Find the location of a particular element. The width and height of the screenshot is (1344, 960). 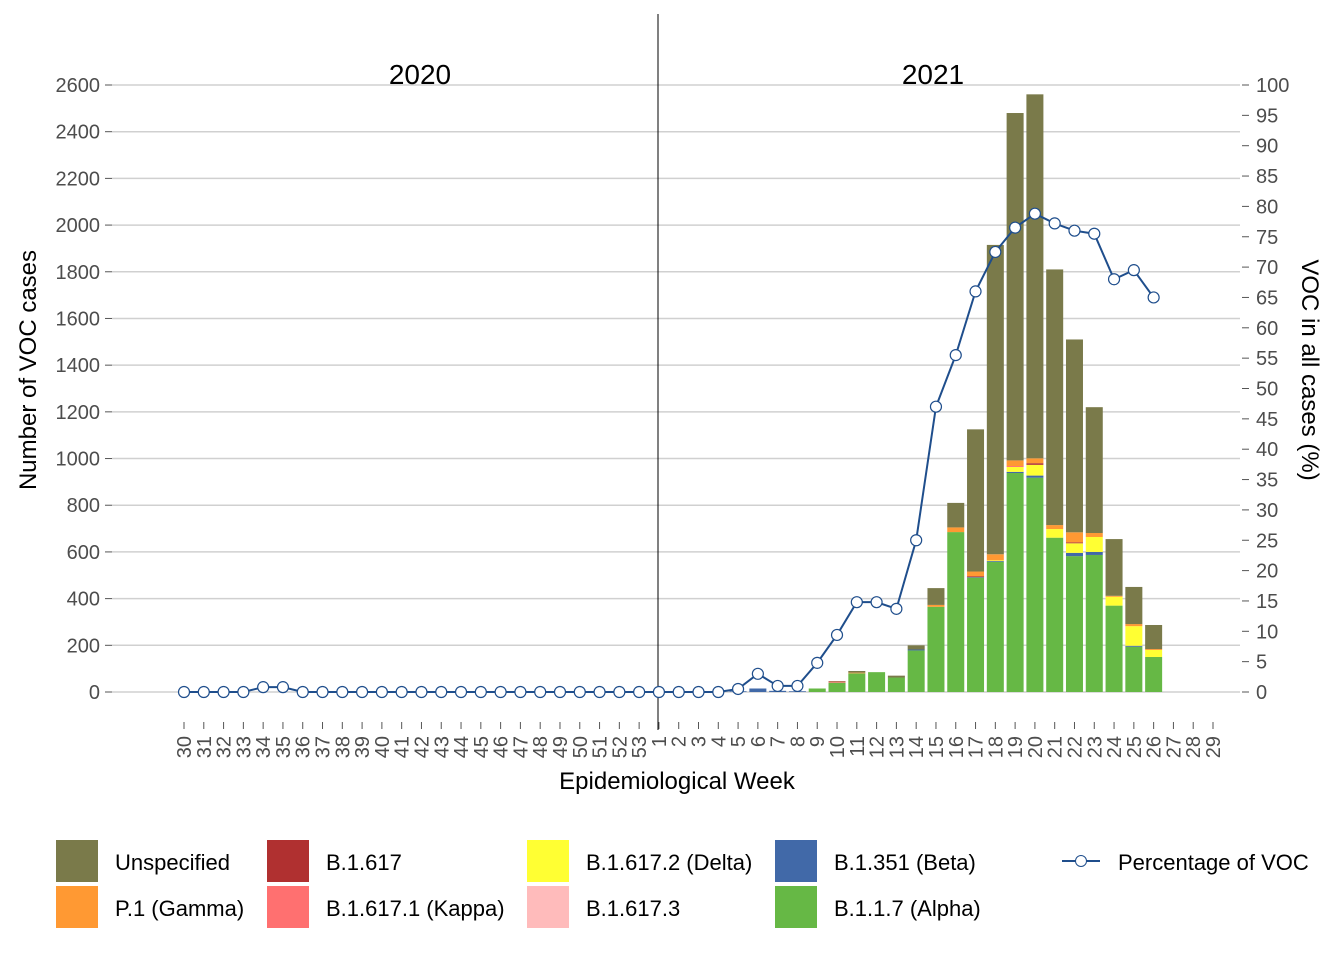

x-tick-label: 8 is located at coordinates (798, 741).